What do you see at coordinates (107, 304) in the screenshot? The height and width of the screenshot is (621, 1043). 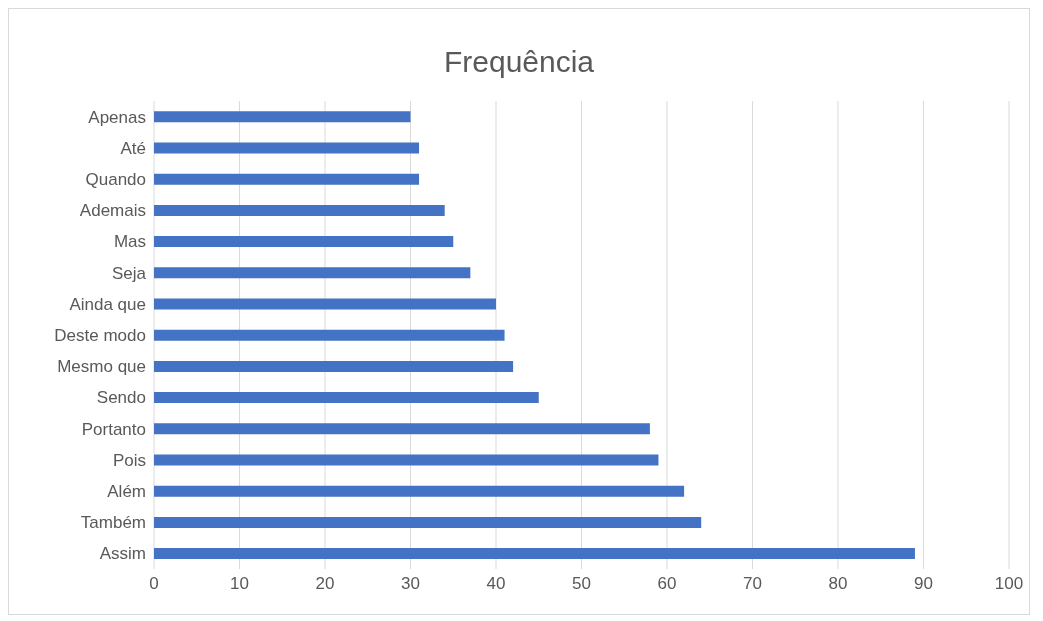 I see `y-tick-label: Ainda que` at bounding box center [107, 304].